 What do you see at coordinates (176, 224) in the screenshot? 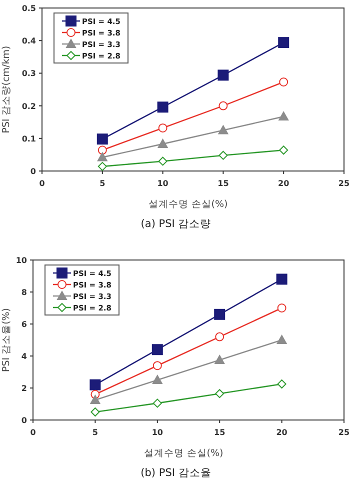
I see `text: (a) PSI 감소량` at bounding box center [176, 224].